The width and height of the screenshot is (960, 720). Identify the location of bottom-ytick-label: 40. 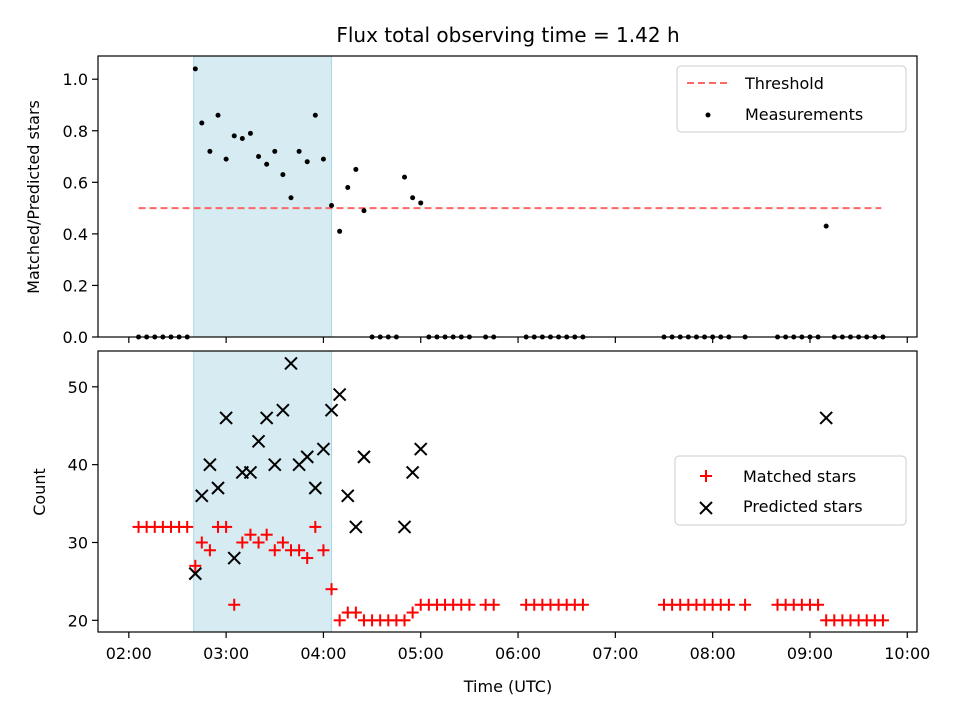
(78, 465).